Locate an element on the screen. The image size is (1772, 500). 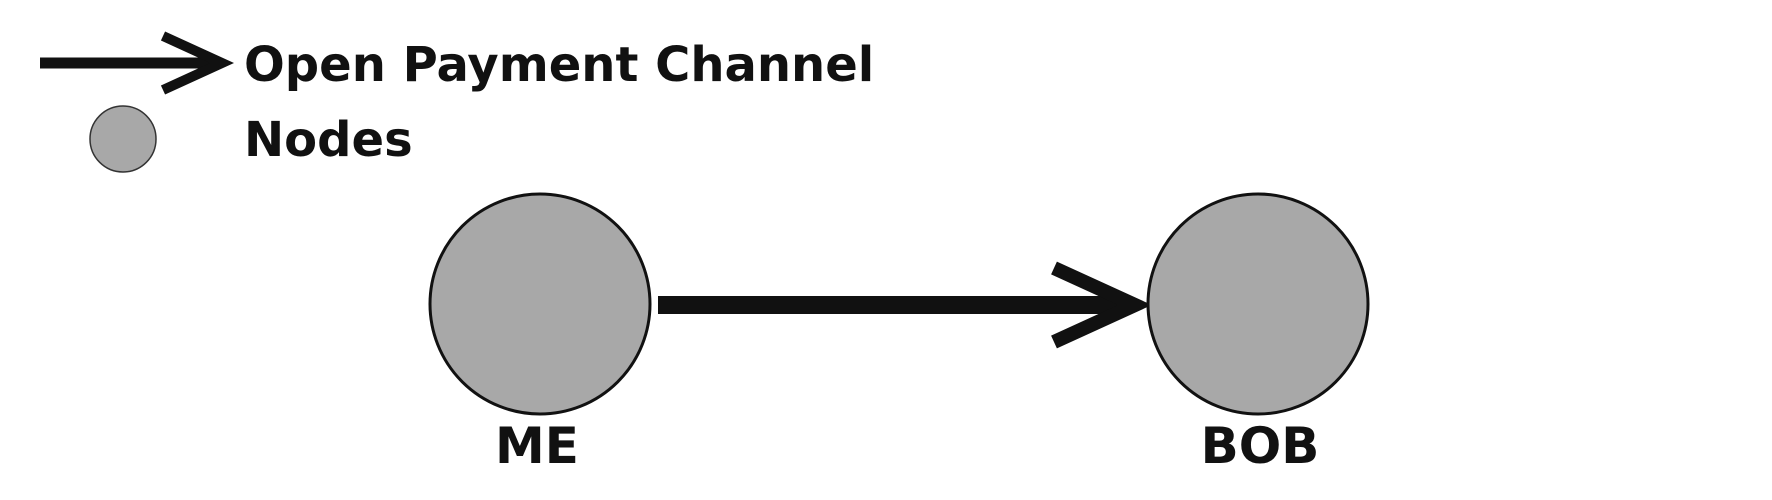
legend-channel-label: Open Payment Channel is located at coordinates (559, 65).